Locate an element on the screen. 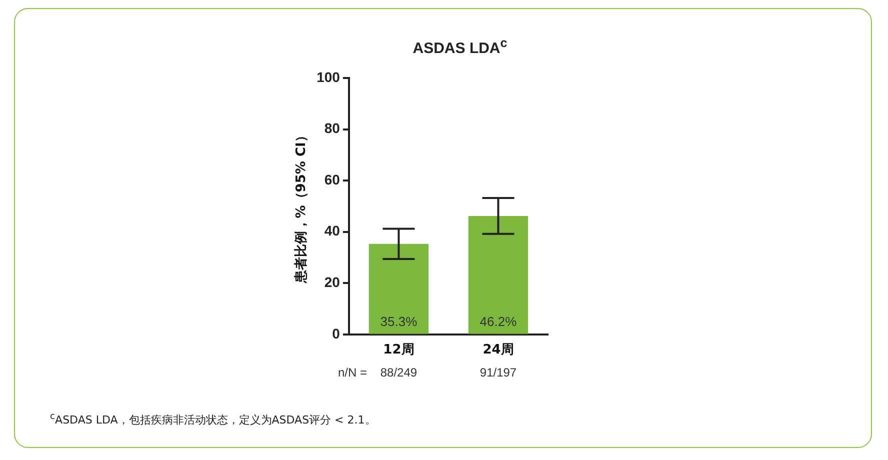  y-tick-label: 0 is located at coordinates (336, 333).